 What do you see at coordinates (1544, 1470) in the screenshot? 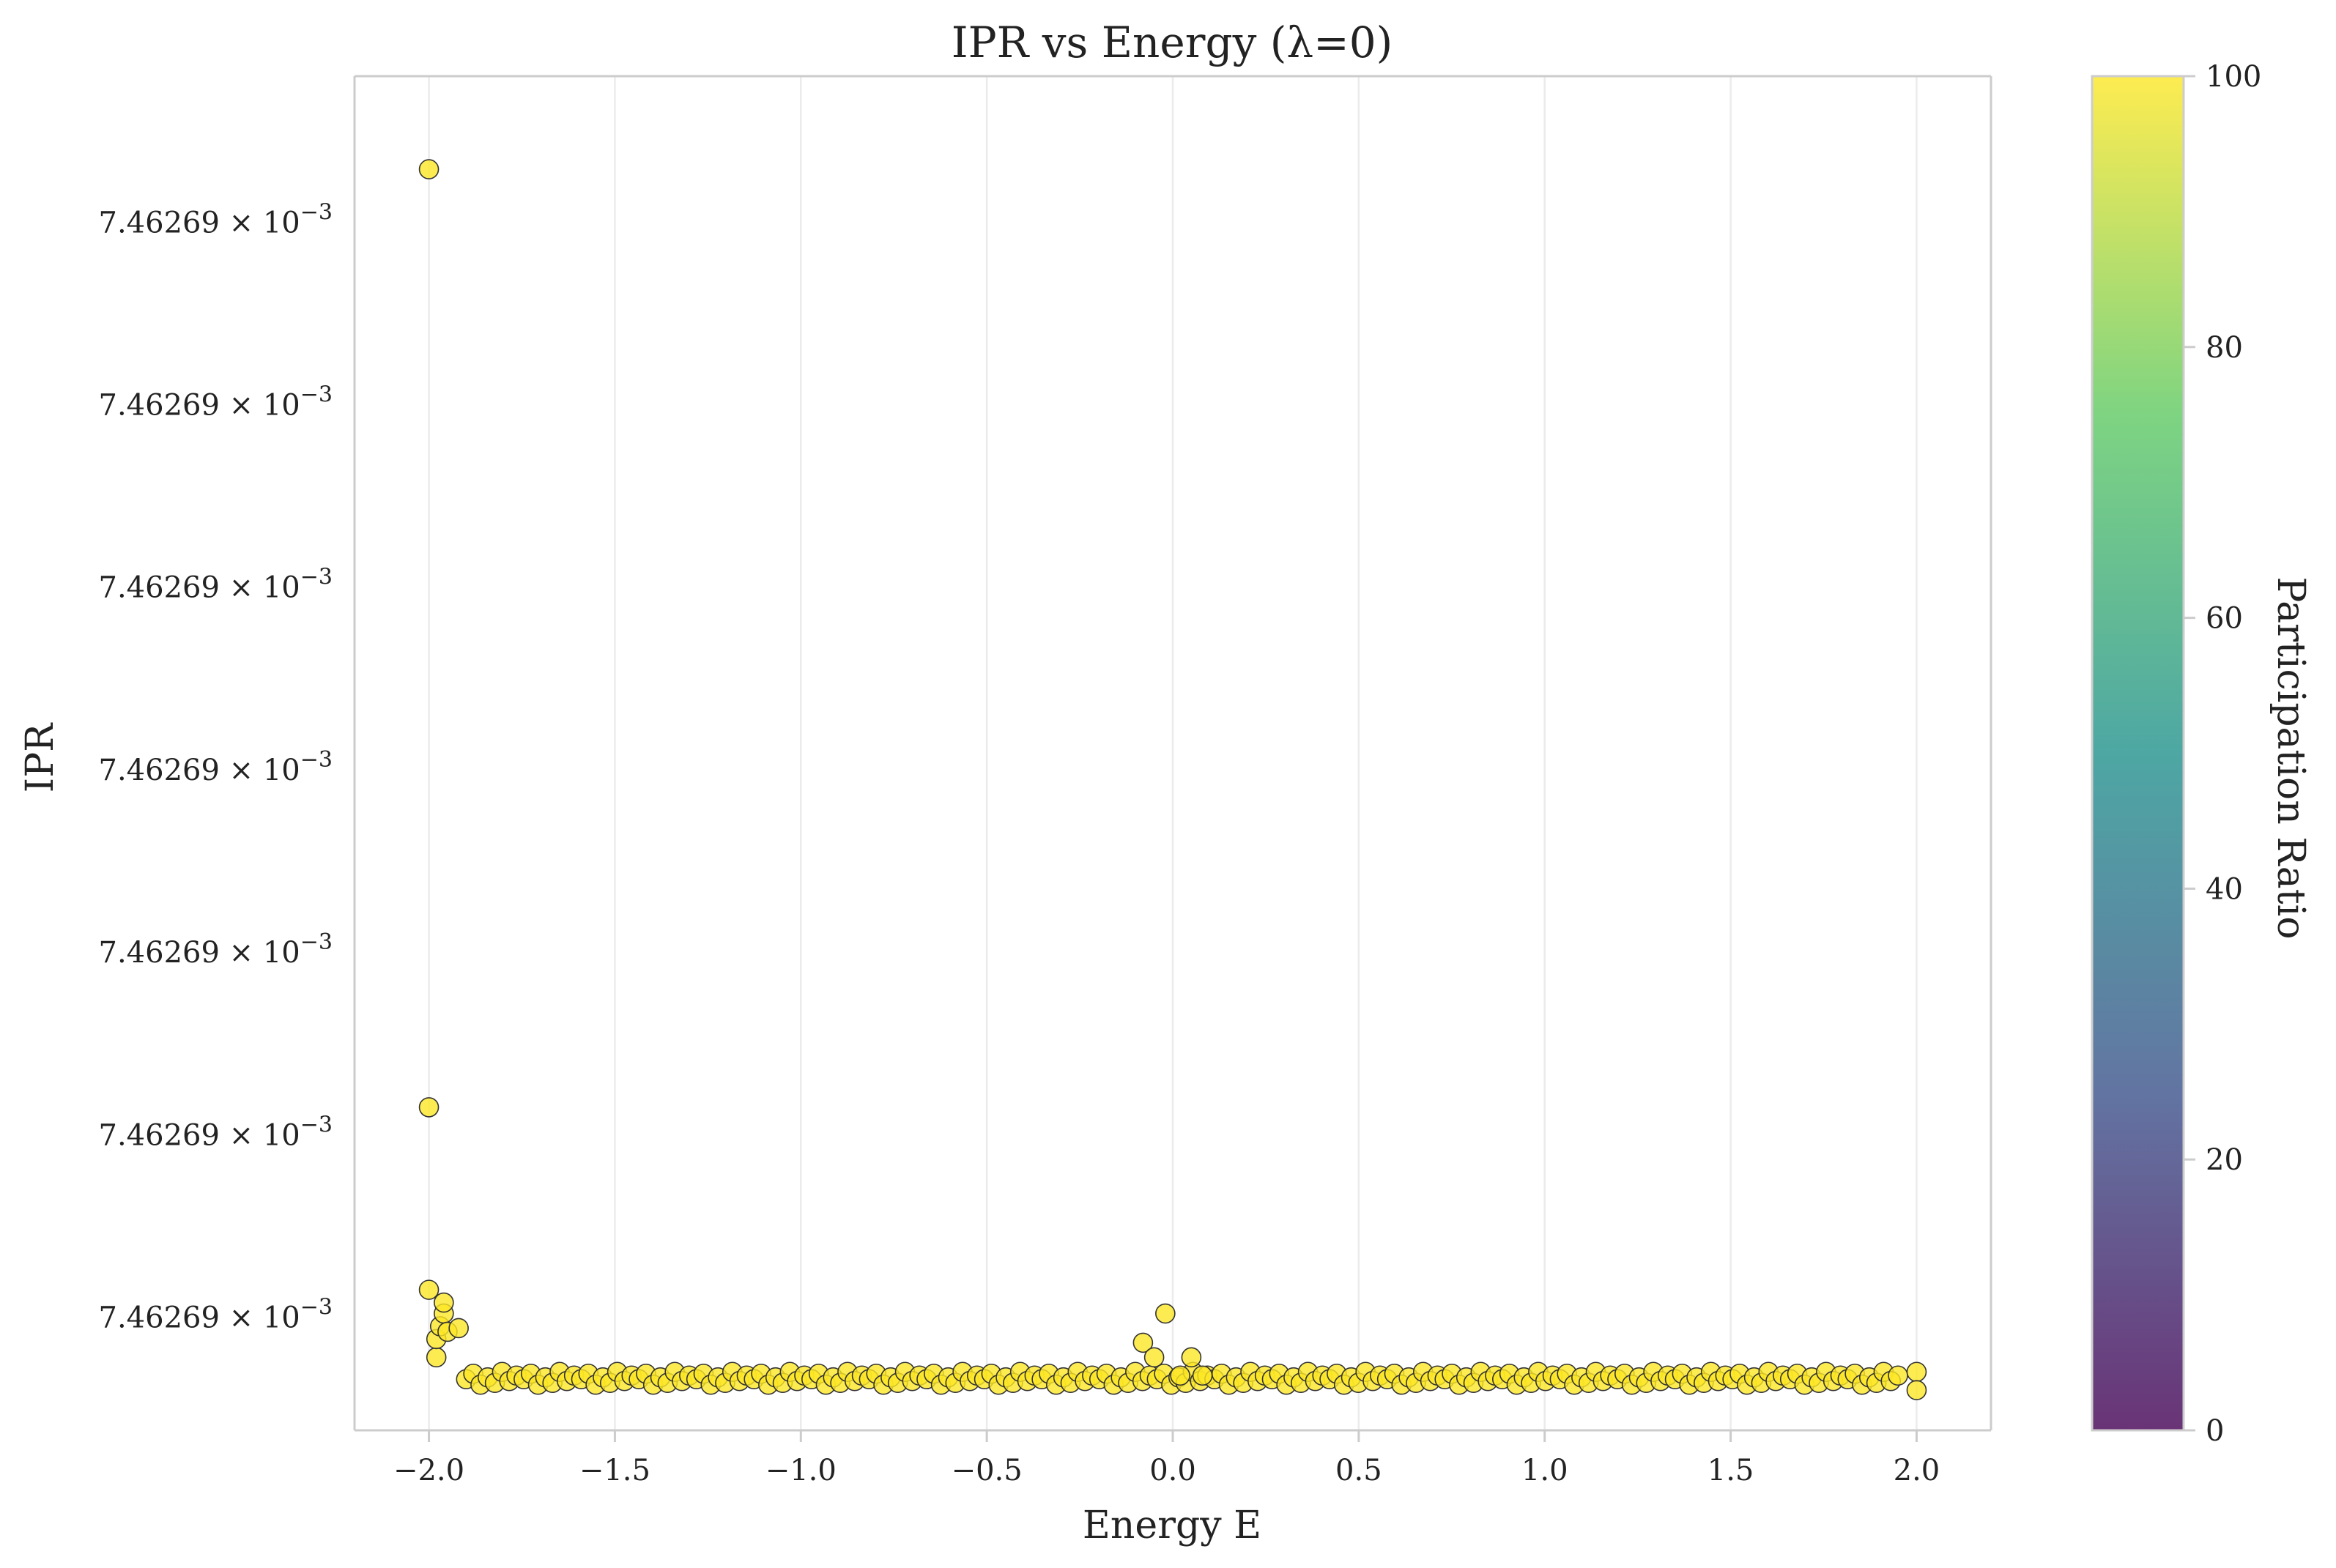
I see `x-tick-label: 1.0` at bounding box center [1544, 1470].